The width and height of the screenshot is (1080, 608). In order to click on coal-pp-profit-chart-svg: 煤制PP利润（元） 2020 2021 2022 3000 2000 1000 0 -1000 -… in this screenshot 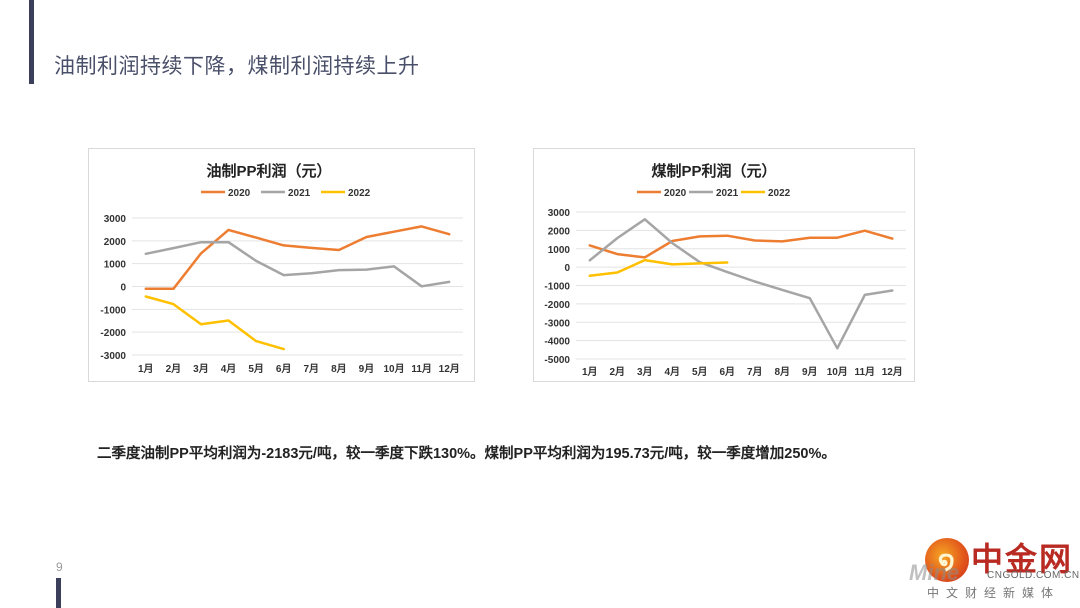, I will do `click(725, 270)`.